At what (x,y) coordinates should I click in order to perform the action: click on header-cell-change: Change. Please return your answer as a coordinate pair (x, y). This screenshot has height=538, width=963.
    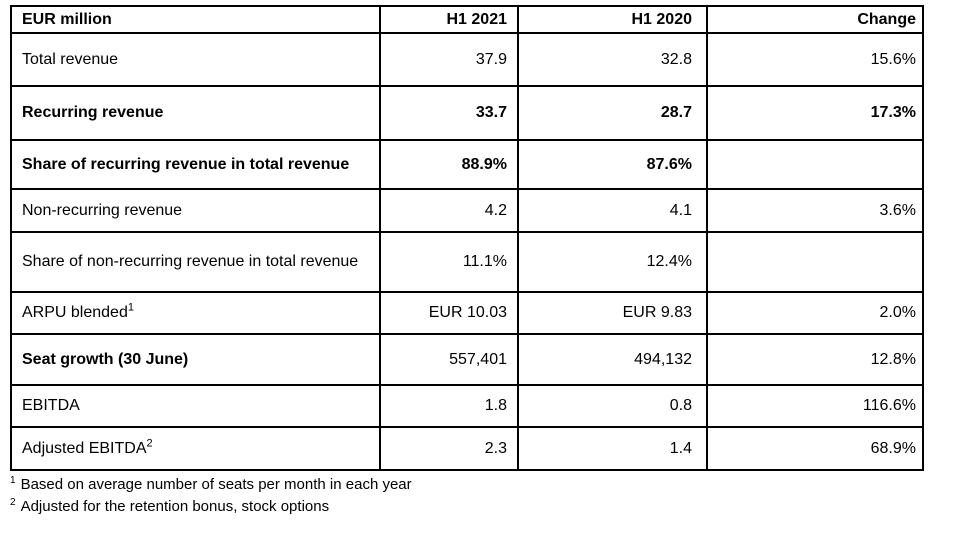
    Looking at the image, I should click on (815, 19).